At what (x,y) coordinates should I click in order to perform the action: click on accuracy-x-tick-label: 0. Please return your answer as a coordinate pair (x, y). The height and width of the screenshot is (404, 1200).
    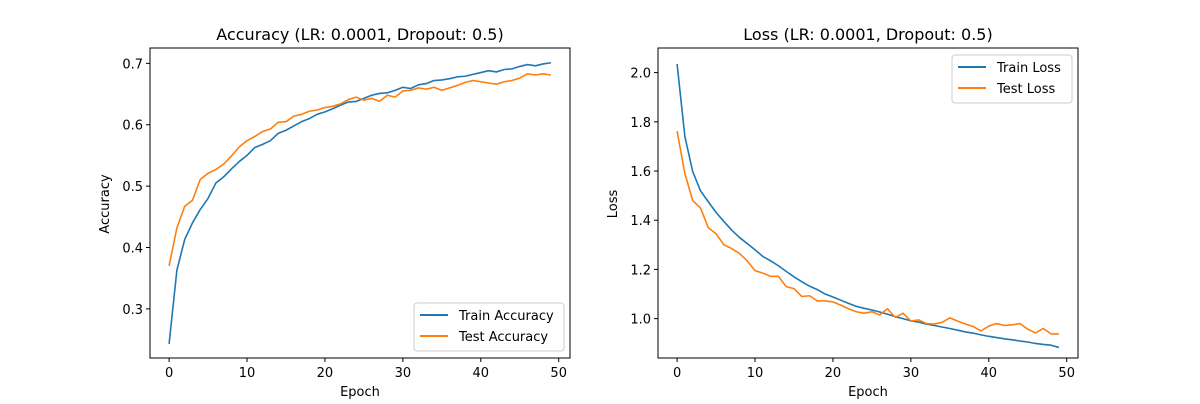
    Looking at the image, I should click on (169, 373).